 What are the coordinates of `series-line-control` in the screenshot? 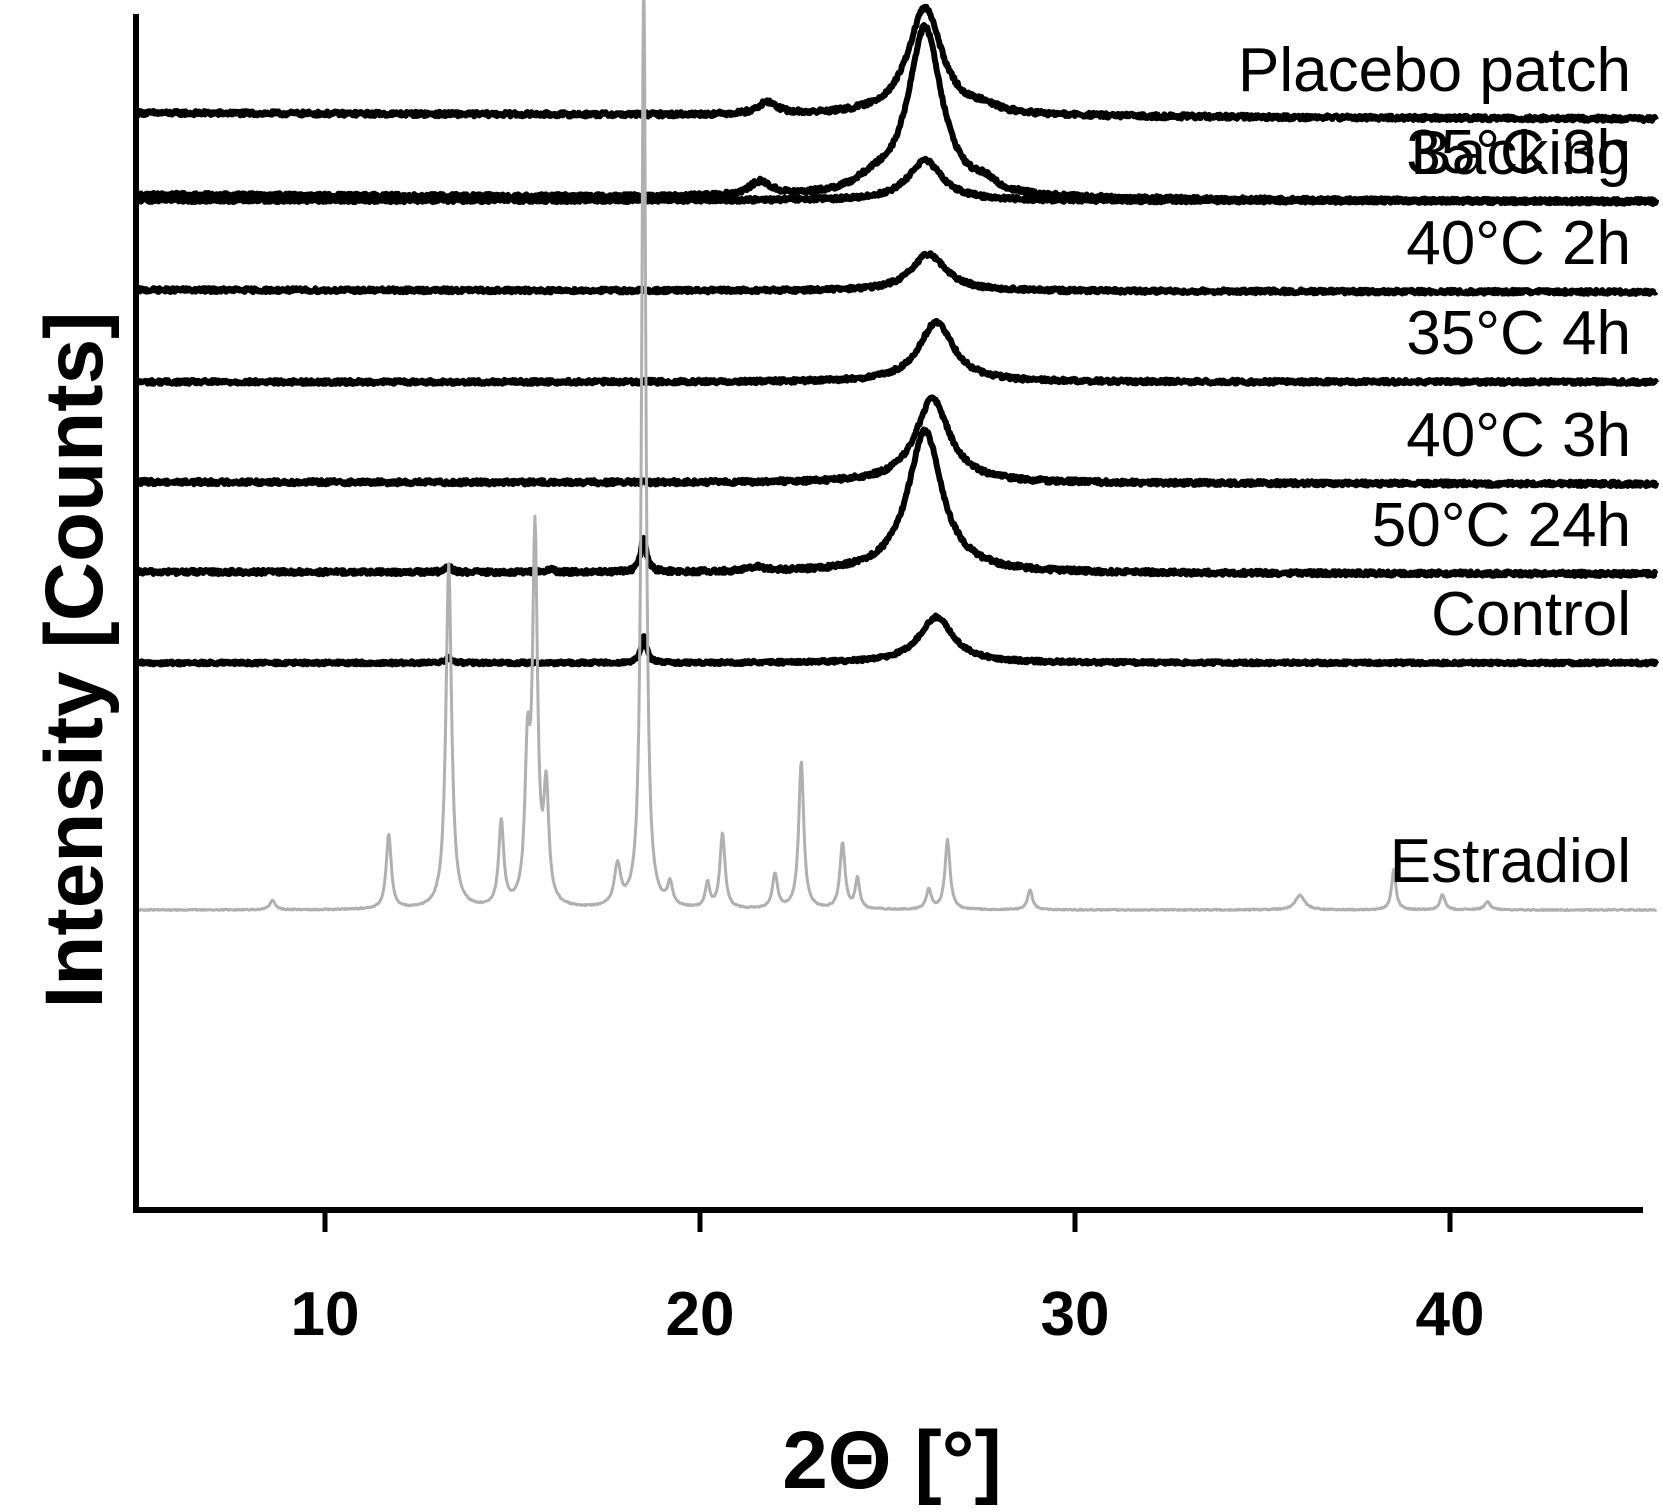 It's located at (897, 640).